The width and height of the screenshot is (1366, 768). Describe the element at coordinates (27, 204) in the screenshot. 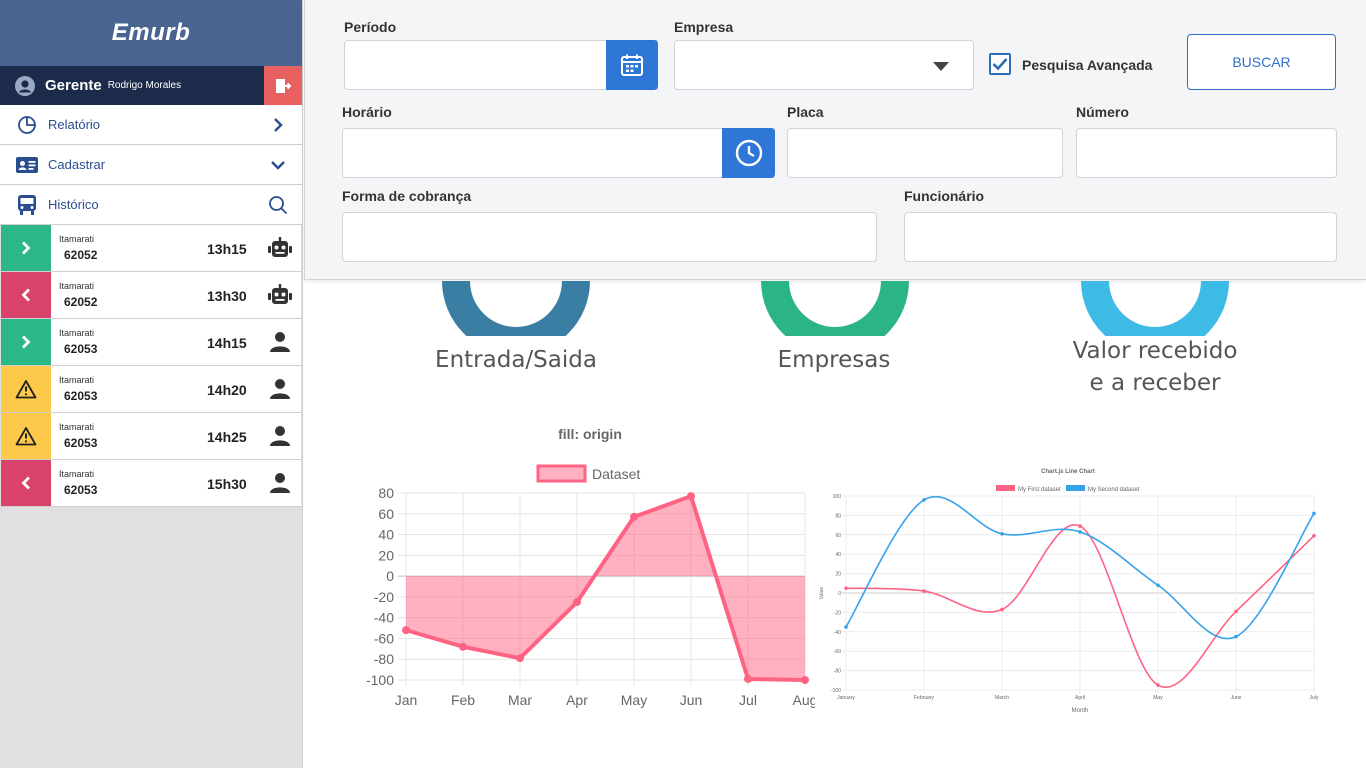

I see `bus-icon` at that location.